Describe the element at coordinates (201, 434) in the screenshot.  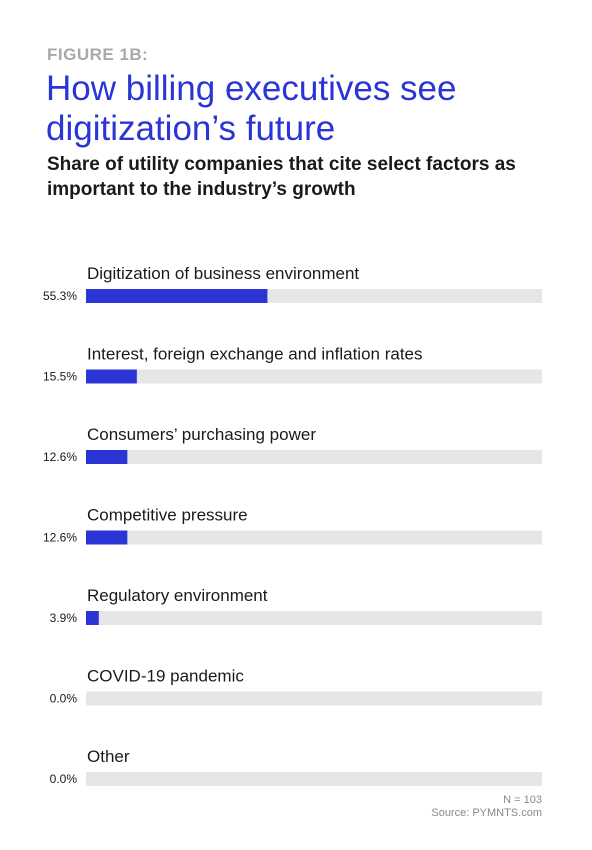
I see `category-label: Consumers’ purchasing power` at that location.